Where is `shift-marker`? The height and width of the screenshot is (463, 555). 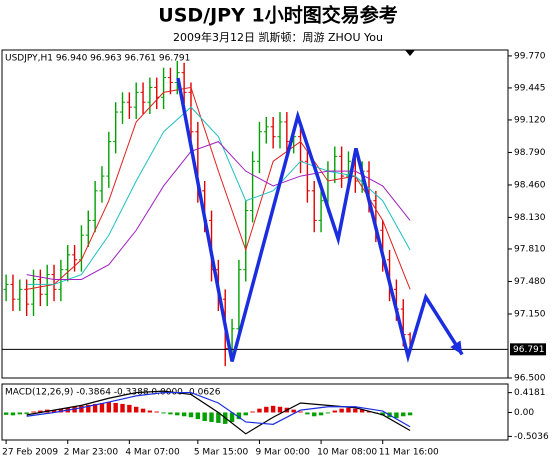 shift-marker is located at coordinates (410, 53).